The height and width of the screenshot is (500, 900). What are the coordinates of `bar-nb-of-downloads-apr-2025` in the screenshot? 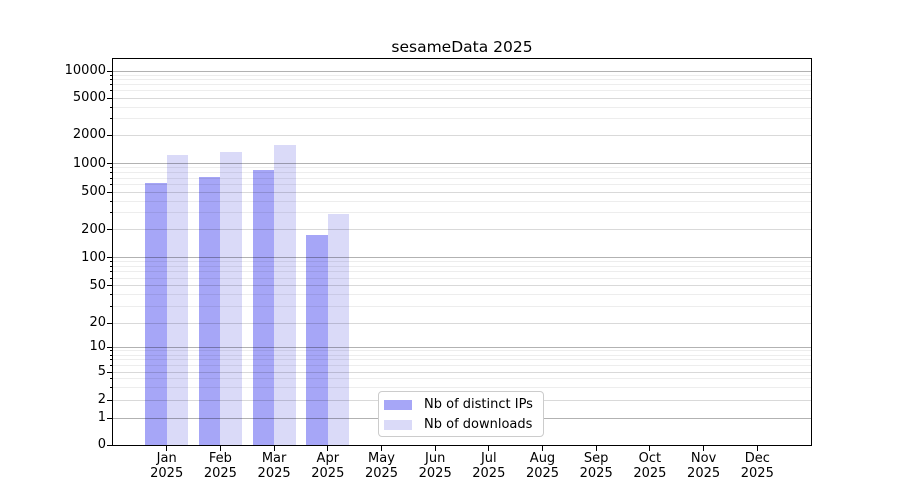 It's located at (338, 329).